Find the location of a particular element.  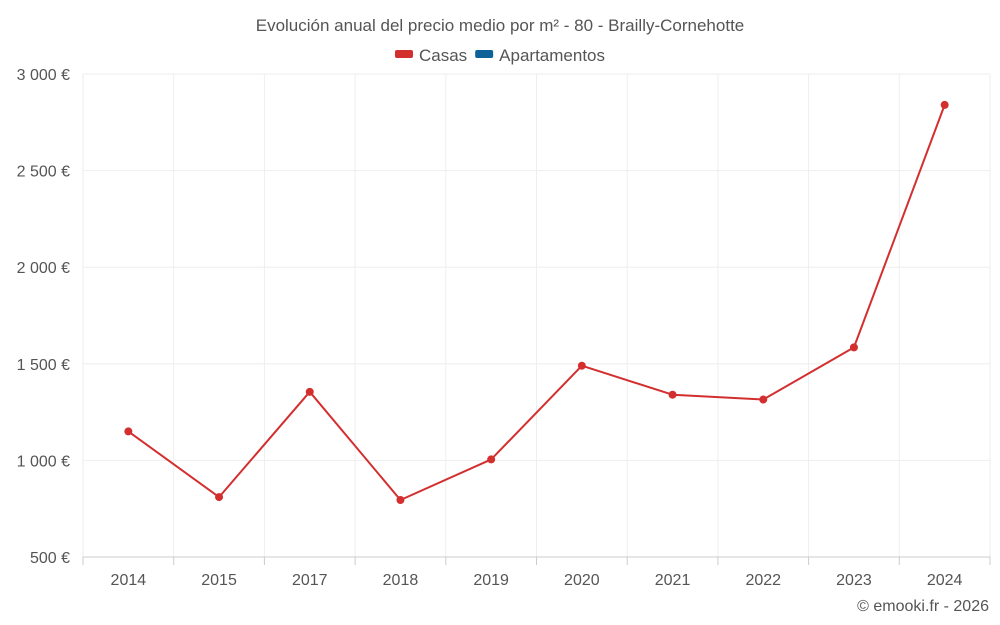

y-tick-label: 3 000 € is located at coordinates (43, 75).